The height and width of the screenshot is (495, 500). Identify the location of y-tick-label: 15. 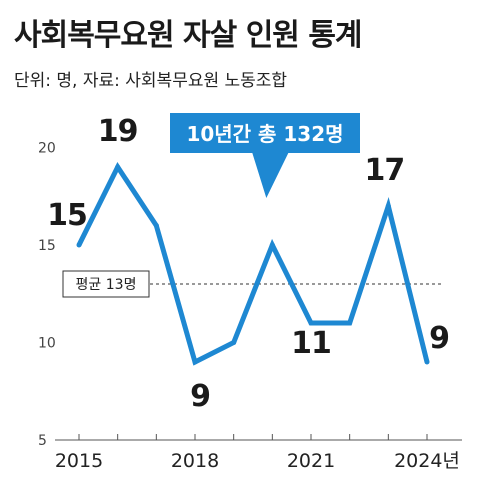
(47, 246).